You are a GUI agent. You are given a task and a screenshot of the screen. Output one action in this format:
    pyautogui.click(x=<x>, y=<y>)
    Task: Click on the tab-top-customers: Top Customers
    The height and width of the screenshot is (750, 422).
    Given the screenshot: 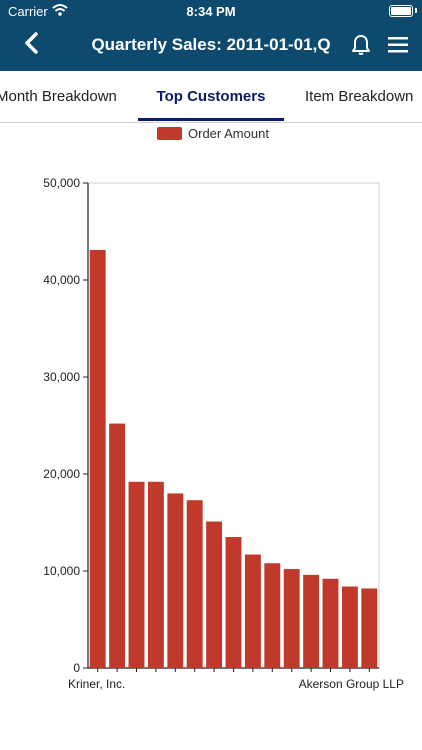 What is the action you would take?
    pyautogui.click(x=211, y=96)
    